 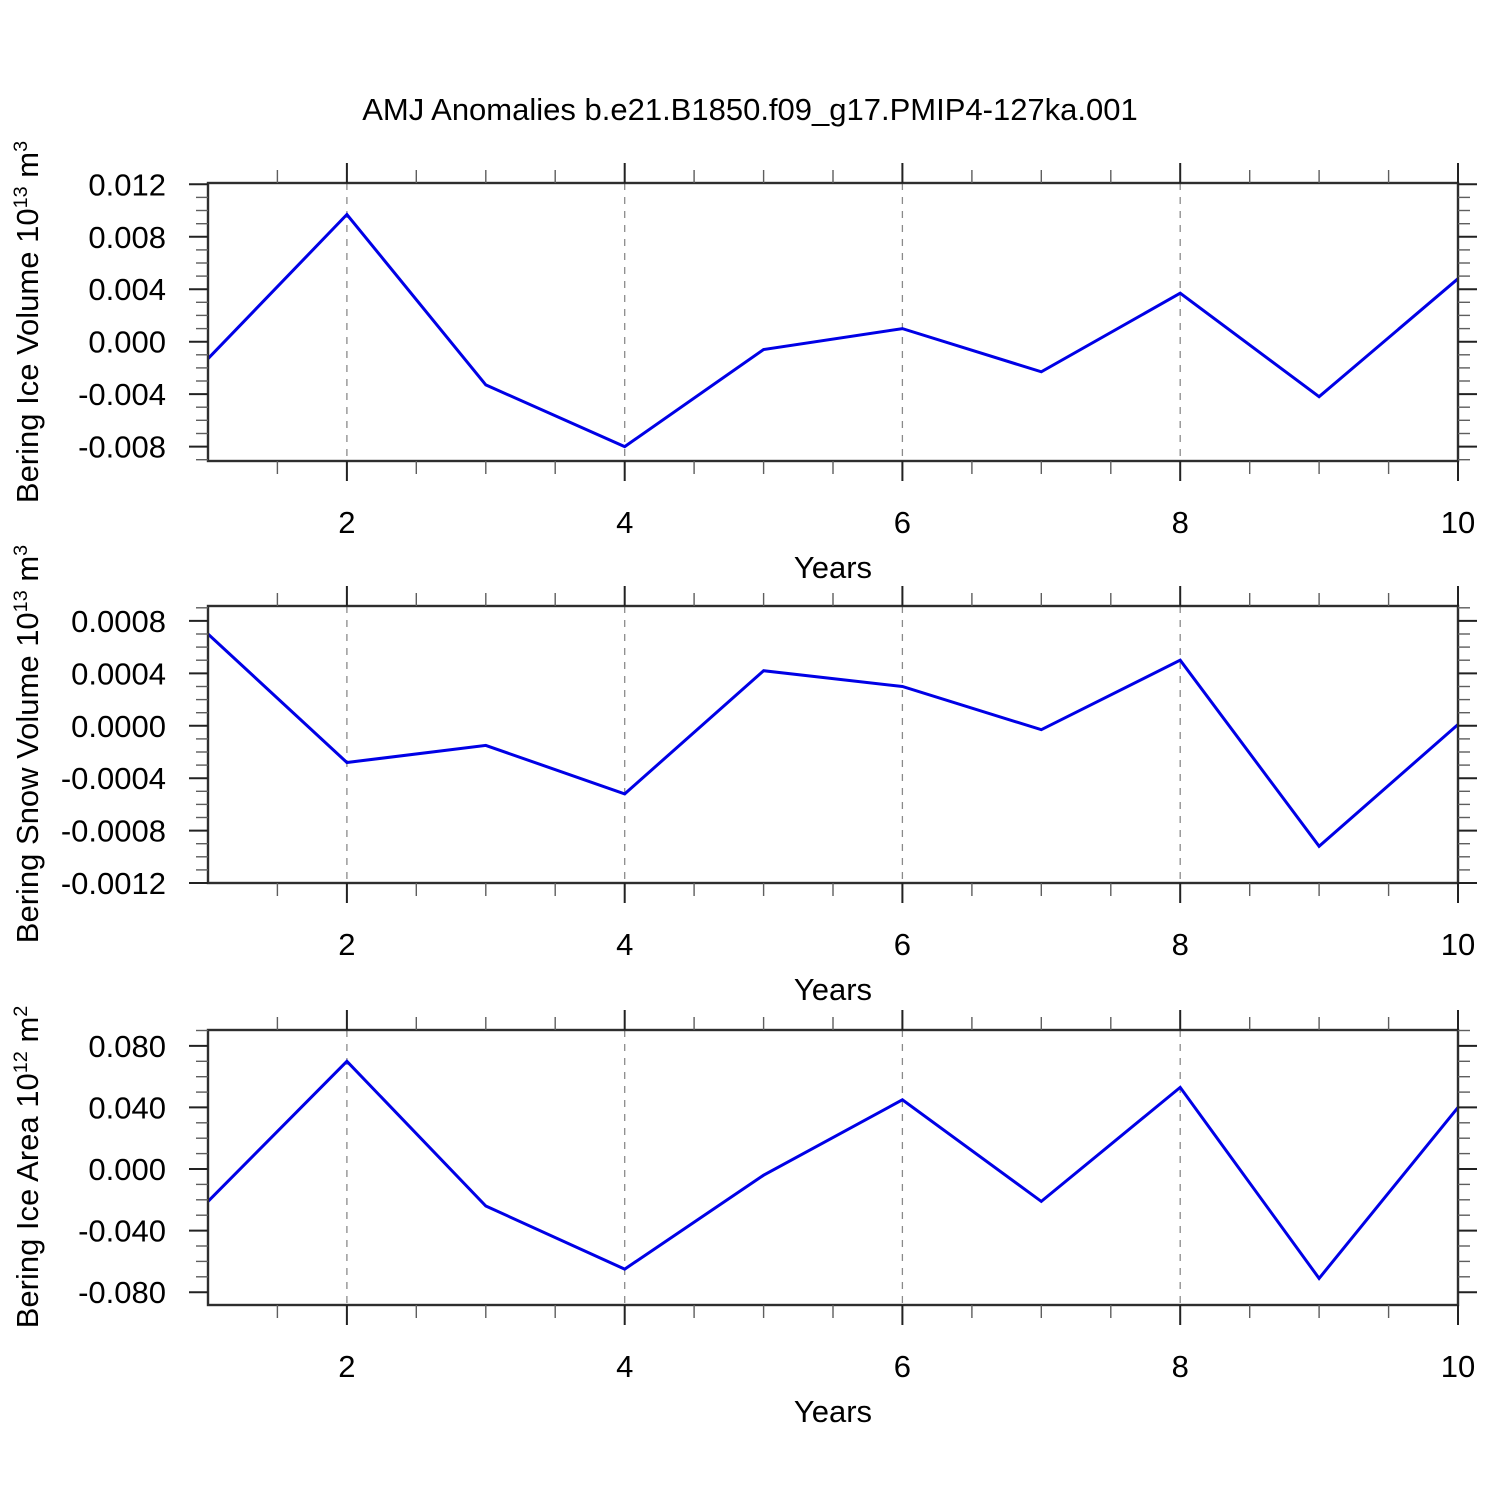 I want to click on y-tick-label: 0.0000, so click(x=118, y=726).